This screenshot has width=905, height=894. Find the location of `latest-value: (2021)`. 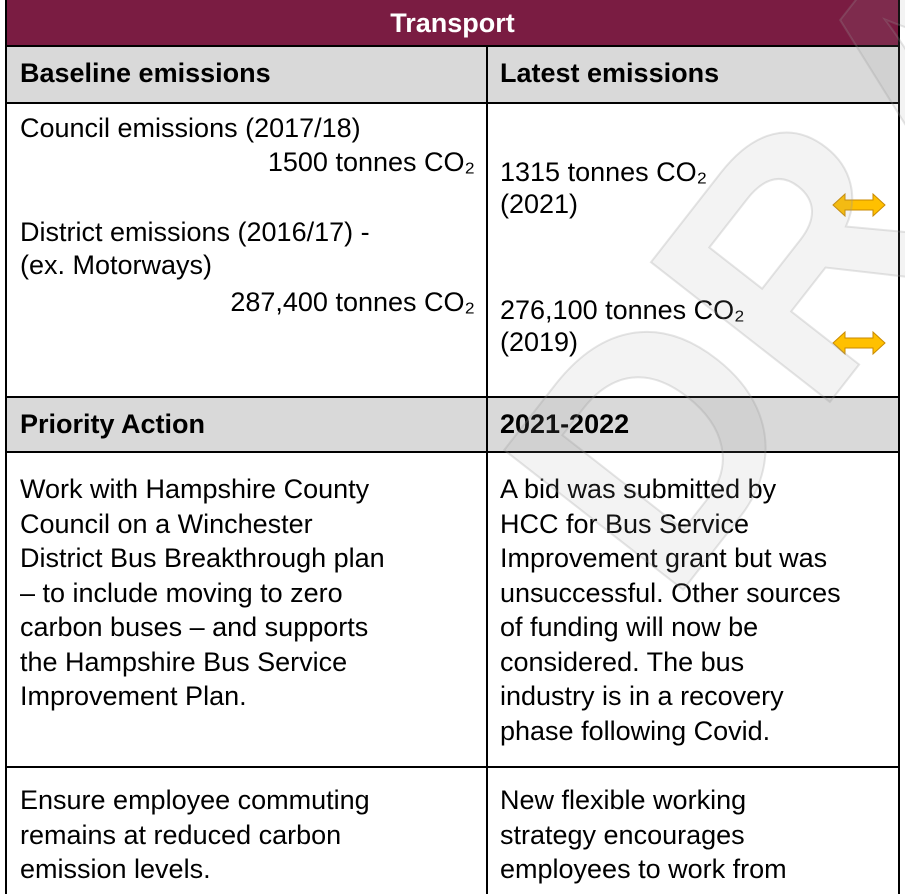

latest-value: (2021) is located at coordinates (539, 204).